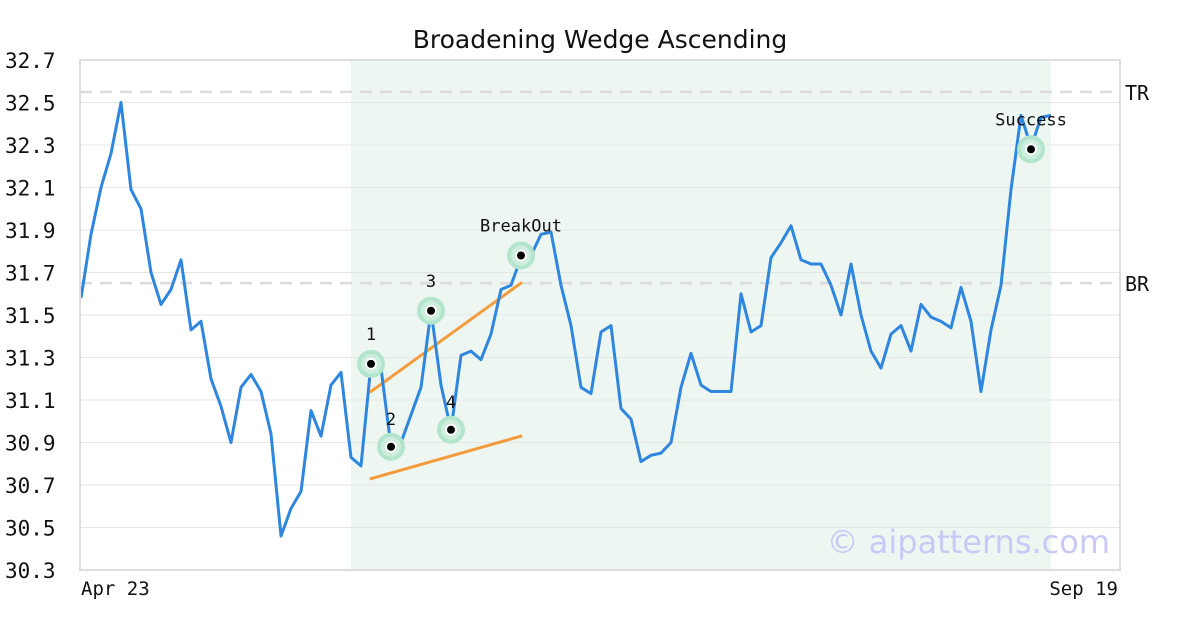  Describe the element at coordinates (446, 337) in the screenshot. I see `trend-line-upper` at that location.